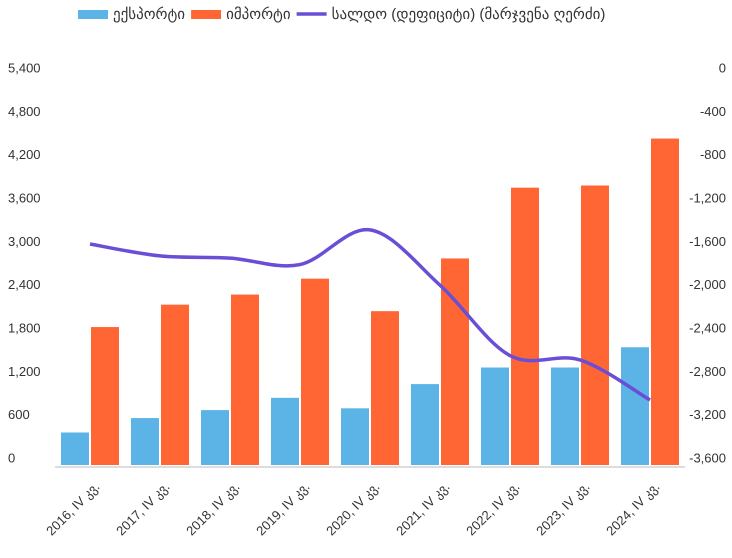 The width and height of the screenshot is (732, 558). Describe the element at coordinates (707, 327) in the screenshot. I see `y2-tick-label: -2,400` at that location.